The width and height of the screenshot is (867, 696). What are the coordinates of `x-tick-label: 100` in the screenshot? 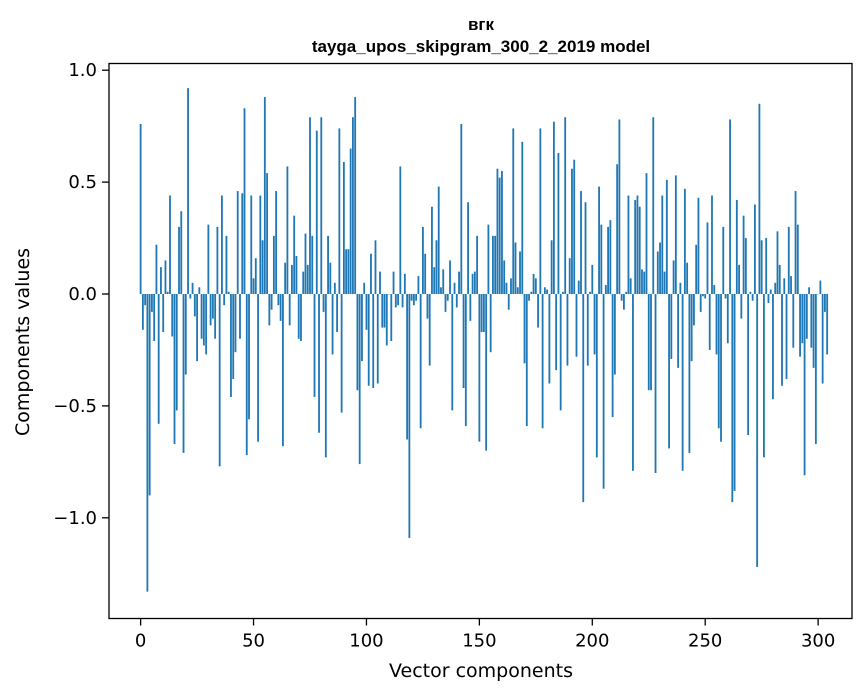 It's located at (366, 641).